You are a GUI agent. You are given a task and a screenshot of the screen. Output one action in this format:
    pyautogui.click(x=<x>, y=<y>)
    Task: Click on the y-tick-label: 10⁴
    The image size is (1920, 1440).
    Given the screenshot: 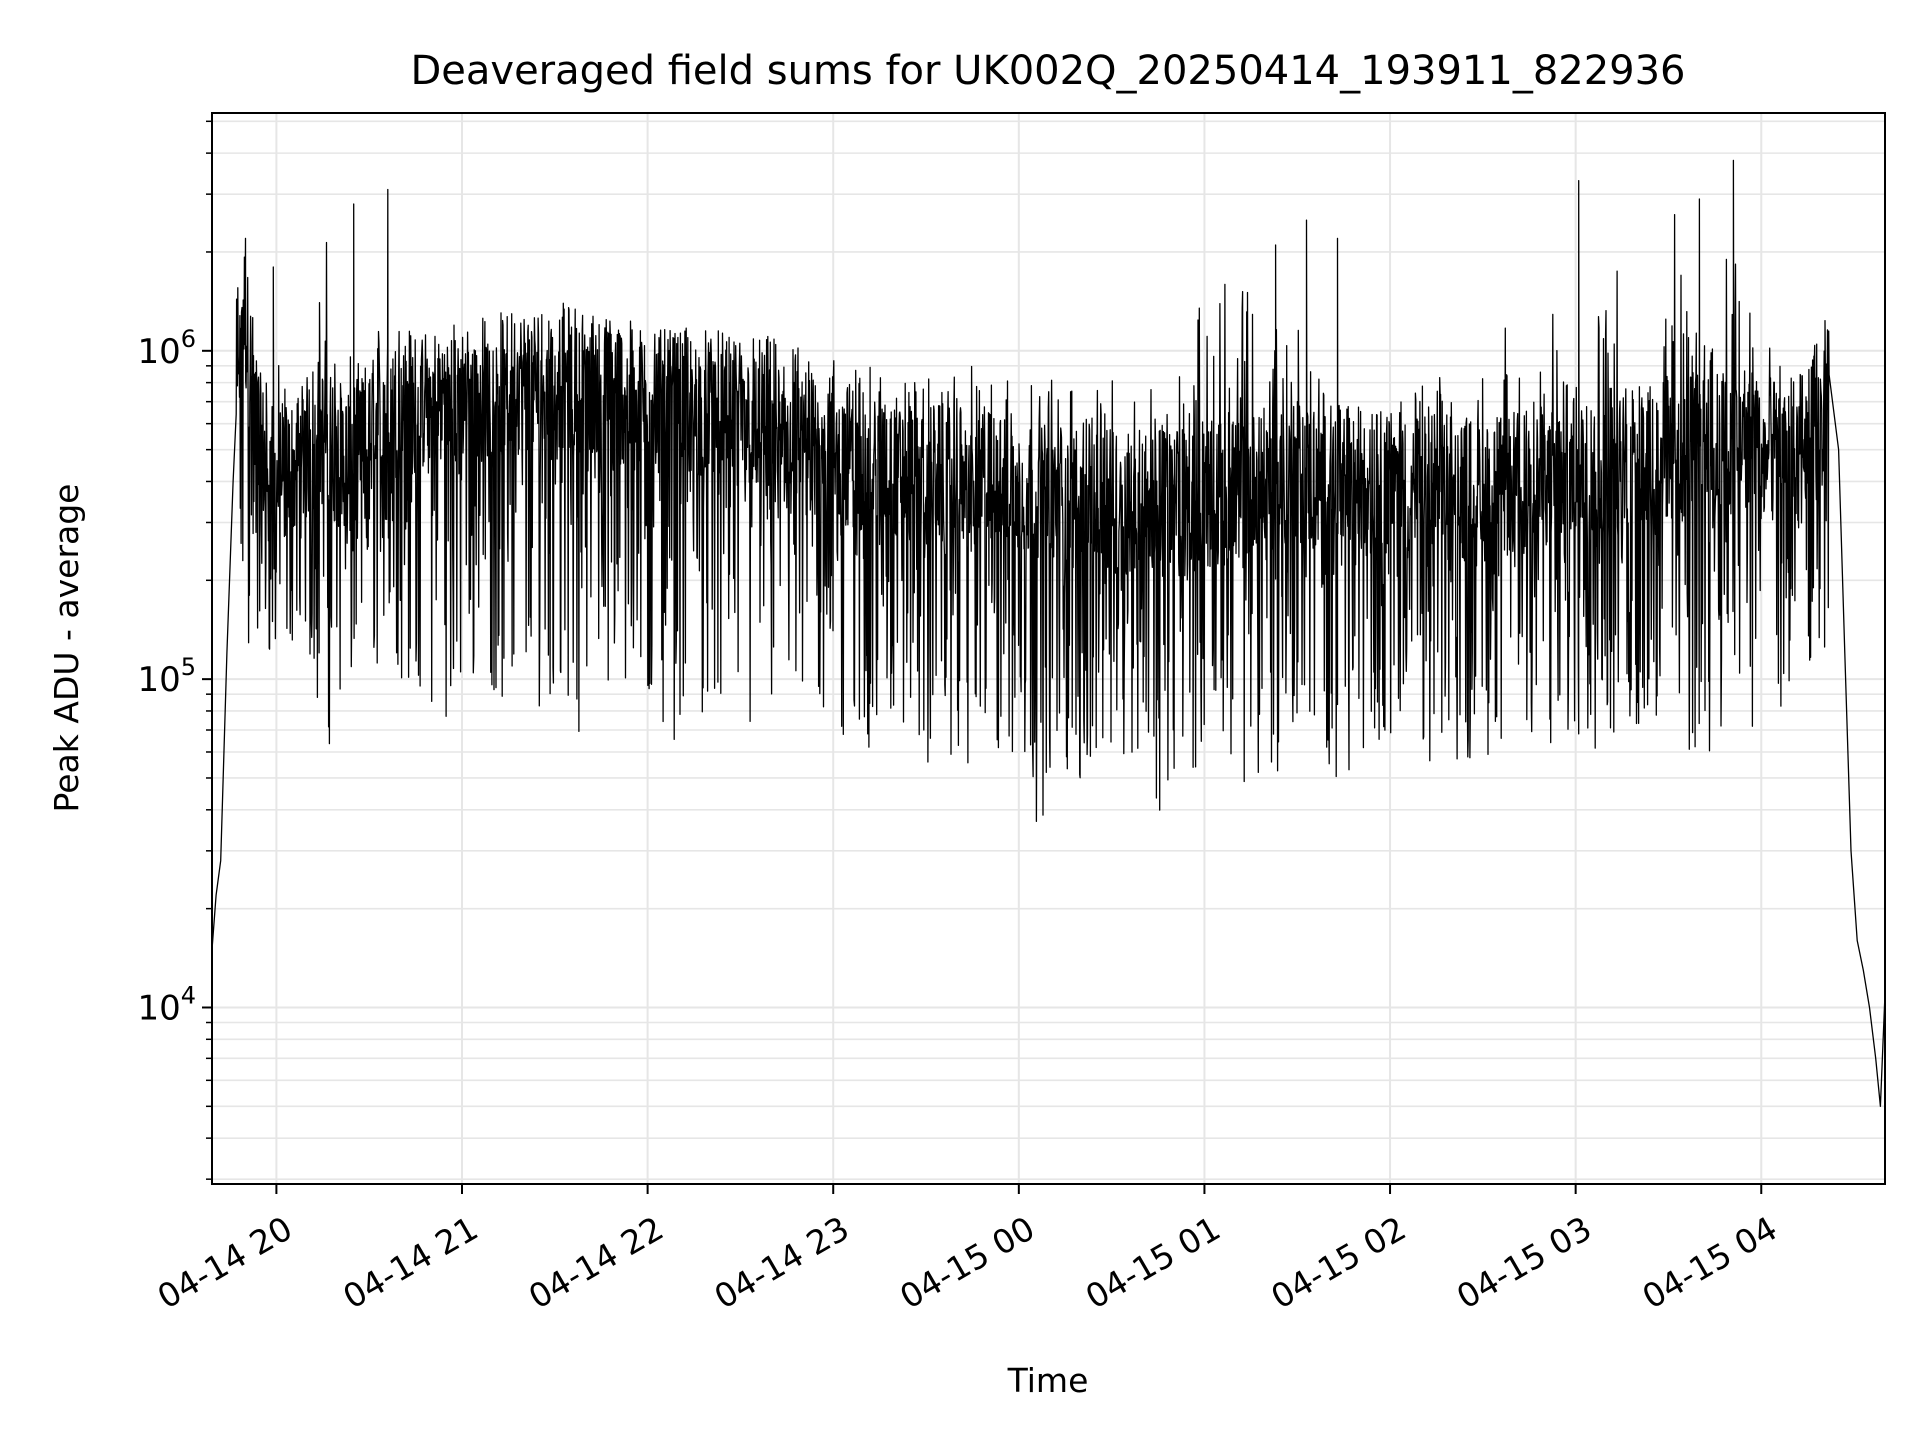 What is the action you would take?
    pyautogui.click(x=166, y=1004)
    